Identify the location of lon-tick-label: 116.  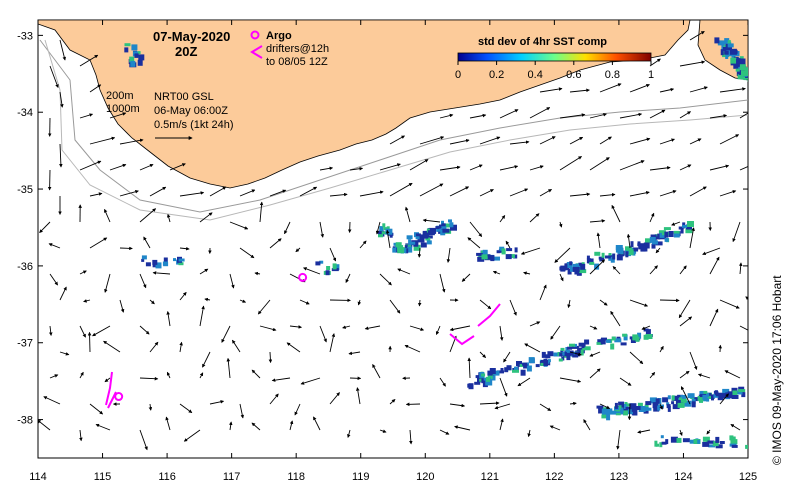
(167, 477).